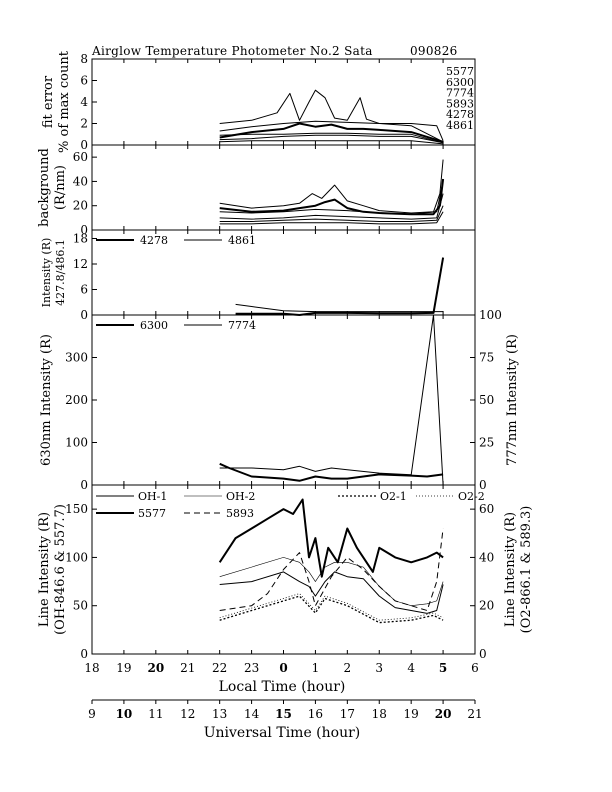 This screenshot has height=792, width=612. I want to click on y-axis-label: fit error, so click(48, 101).